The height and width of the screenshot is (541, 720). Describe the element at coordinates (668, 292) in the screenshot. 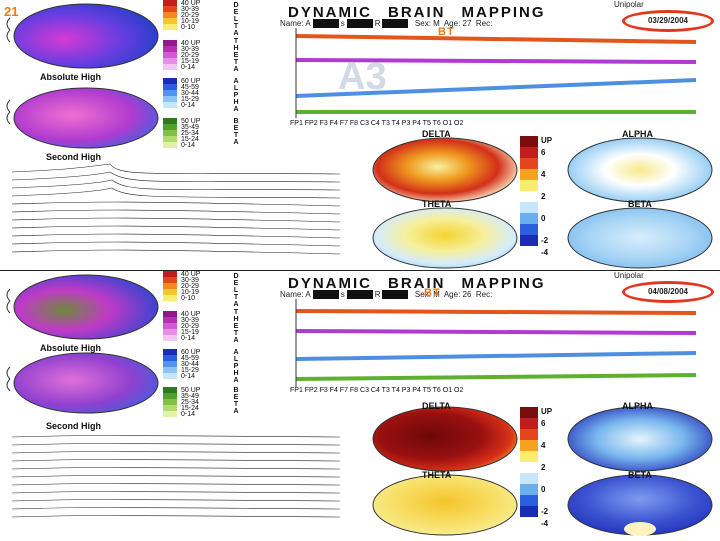

I see `recording-date: 04/08/2004` at that location.